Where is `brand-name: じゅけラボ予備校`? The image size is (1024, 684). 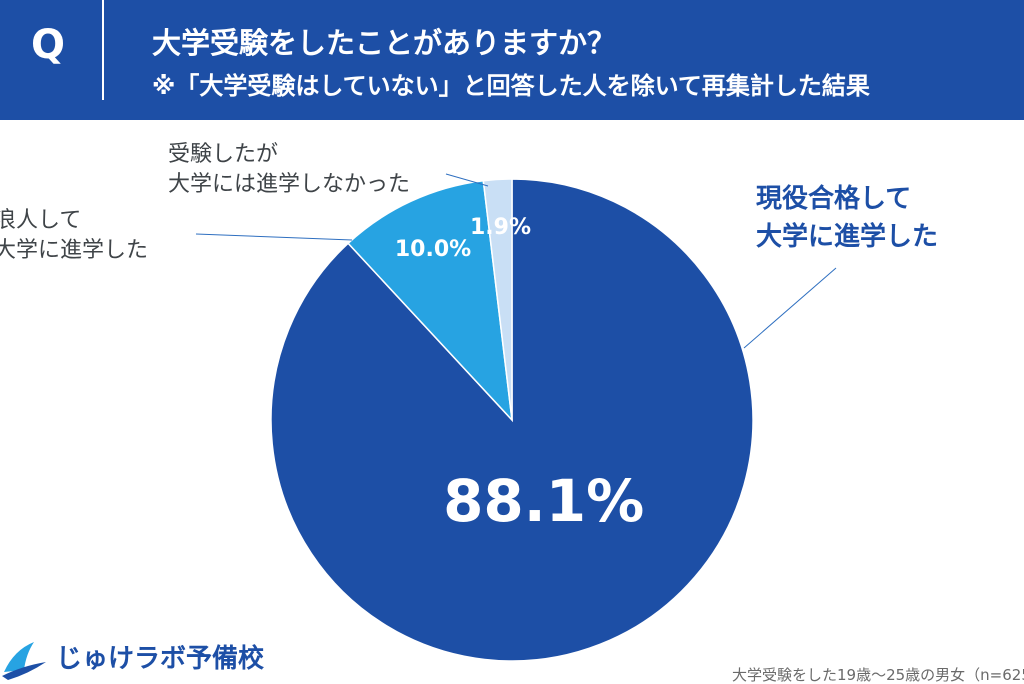
brand-name: じゅけラボ予備校 is located at coordinates (160, 659).